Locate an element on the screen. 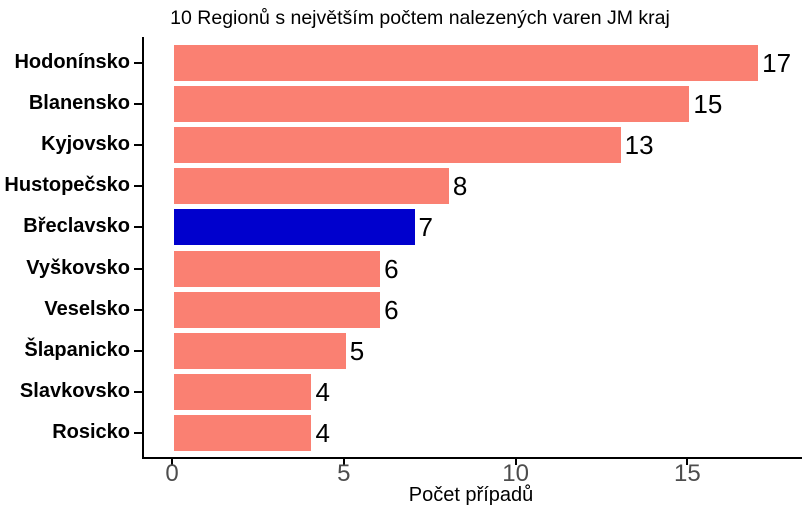 Image resolution: width=811 pixels, height=511 pixels. bar-blanensko is located at coordinates (432, 103).